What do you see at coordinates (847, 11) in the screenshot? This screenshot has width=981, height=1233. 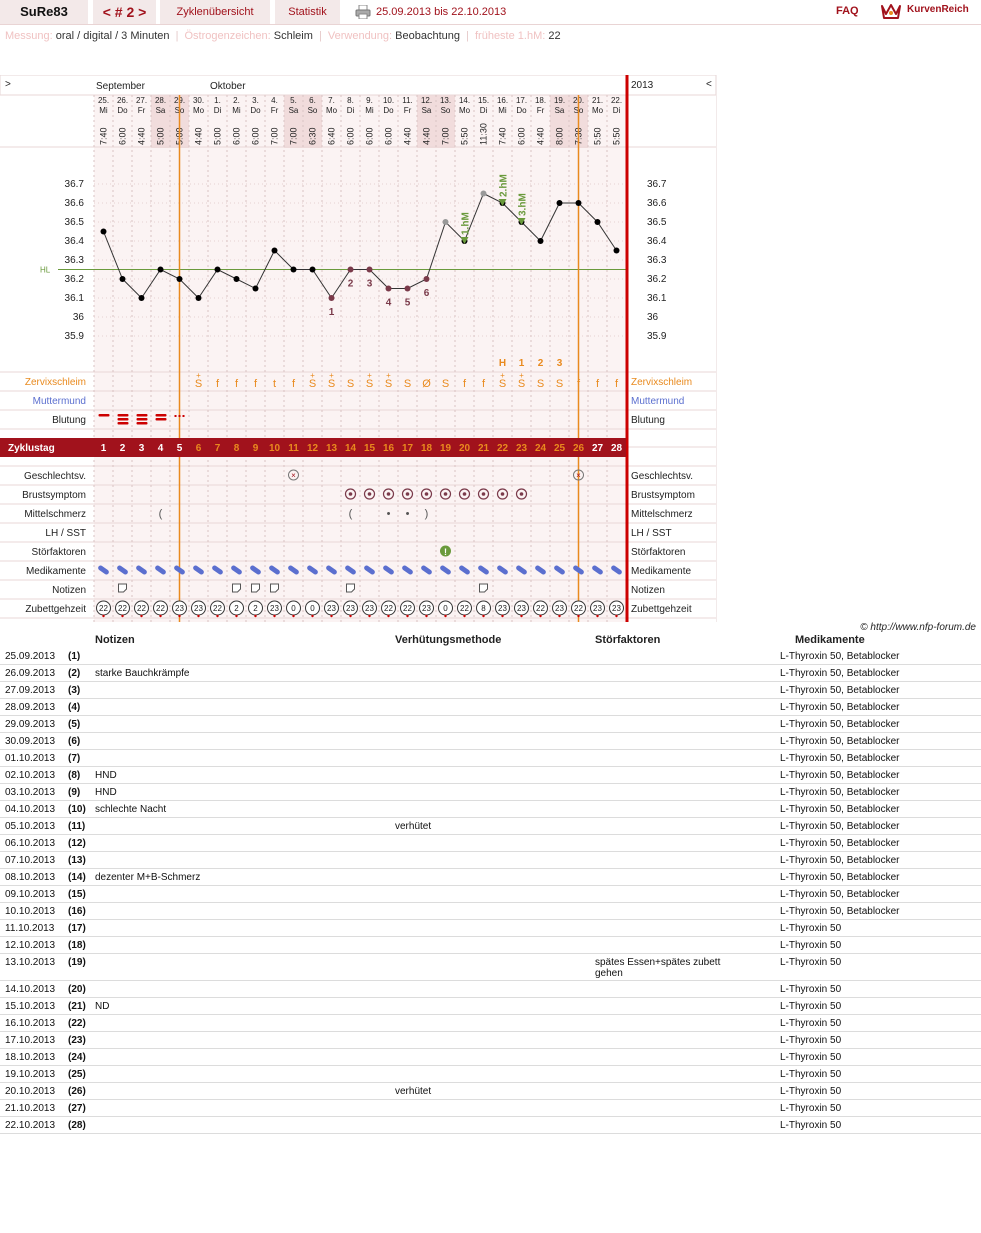 I see `faq-link: FAQ` at bounding box center [847, 11].